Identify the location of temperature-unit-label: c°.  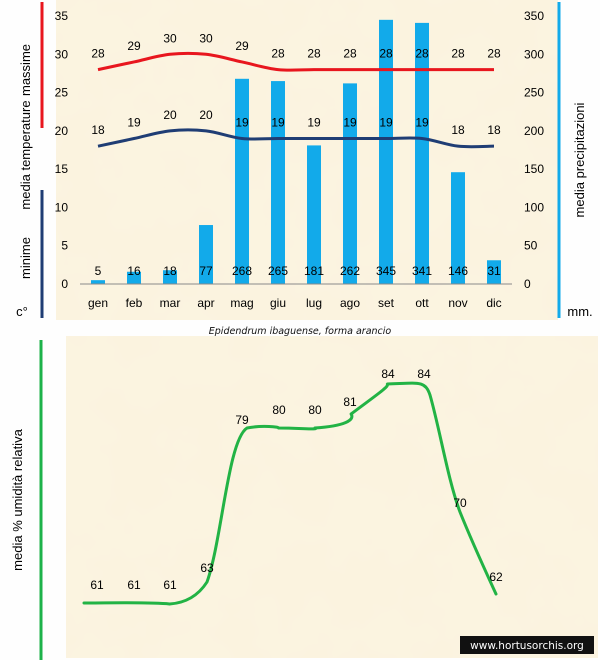
(22, 311).